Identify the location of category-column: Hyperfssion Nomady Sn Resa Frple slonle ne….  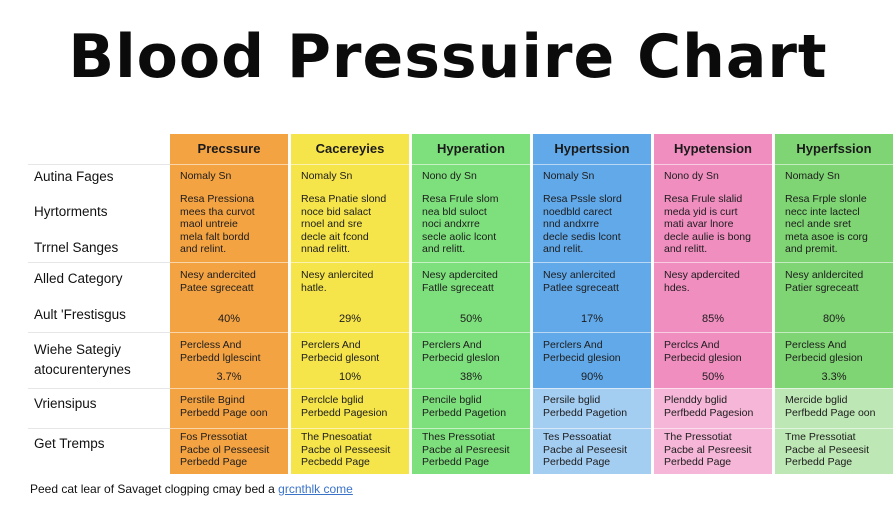
(834, 304).